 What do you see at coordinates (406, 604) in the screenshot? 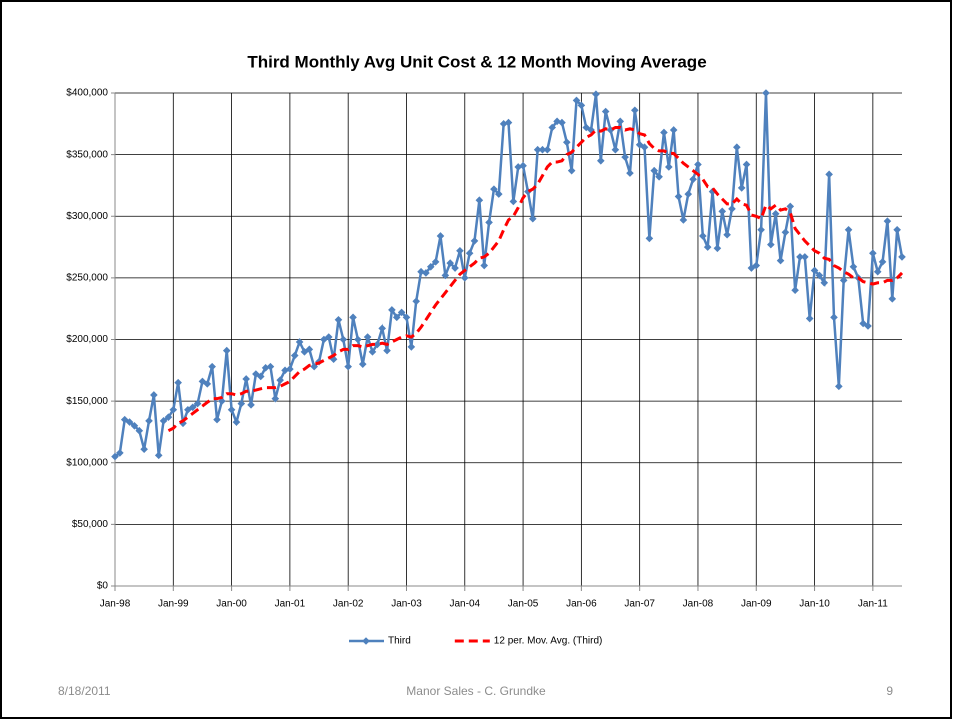
I see `x-tick-label: Jan-03` at bounding box center [406, 604].